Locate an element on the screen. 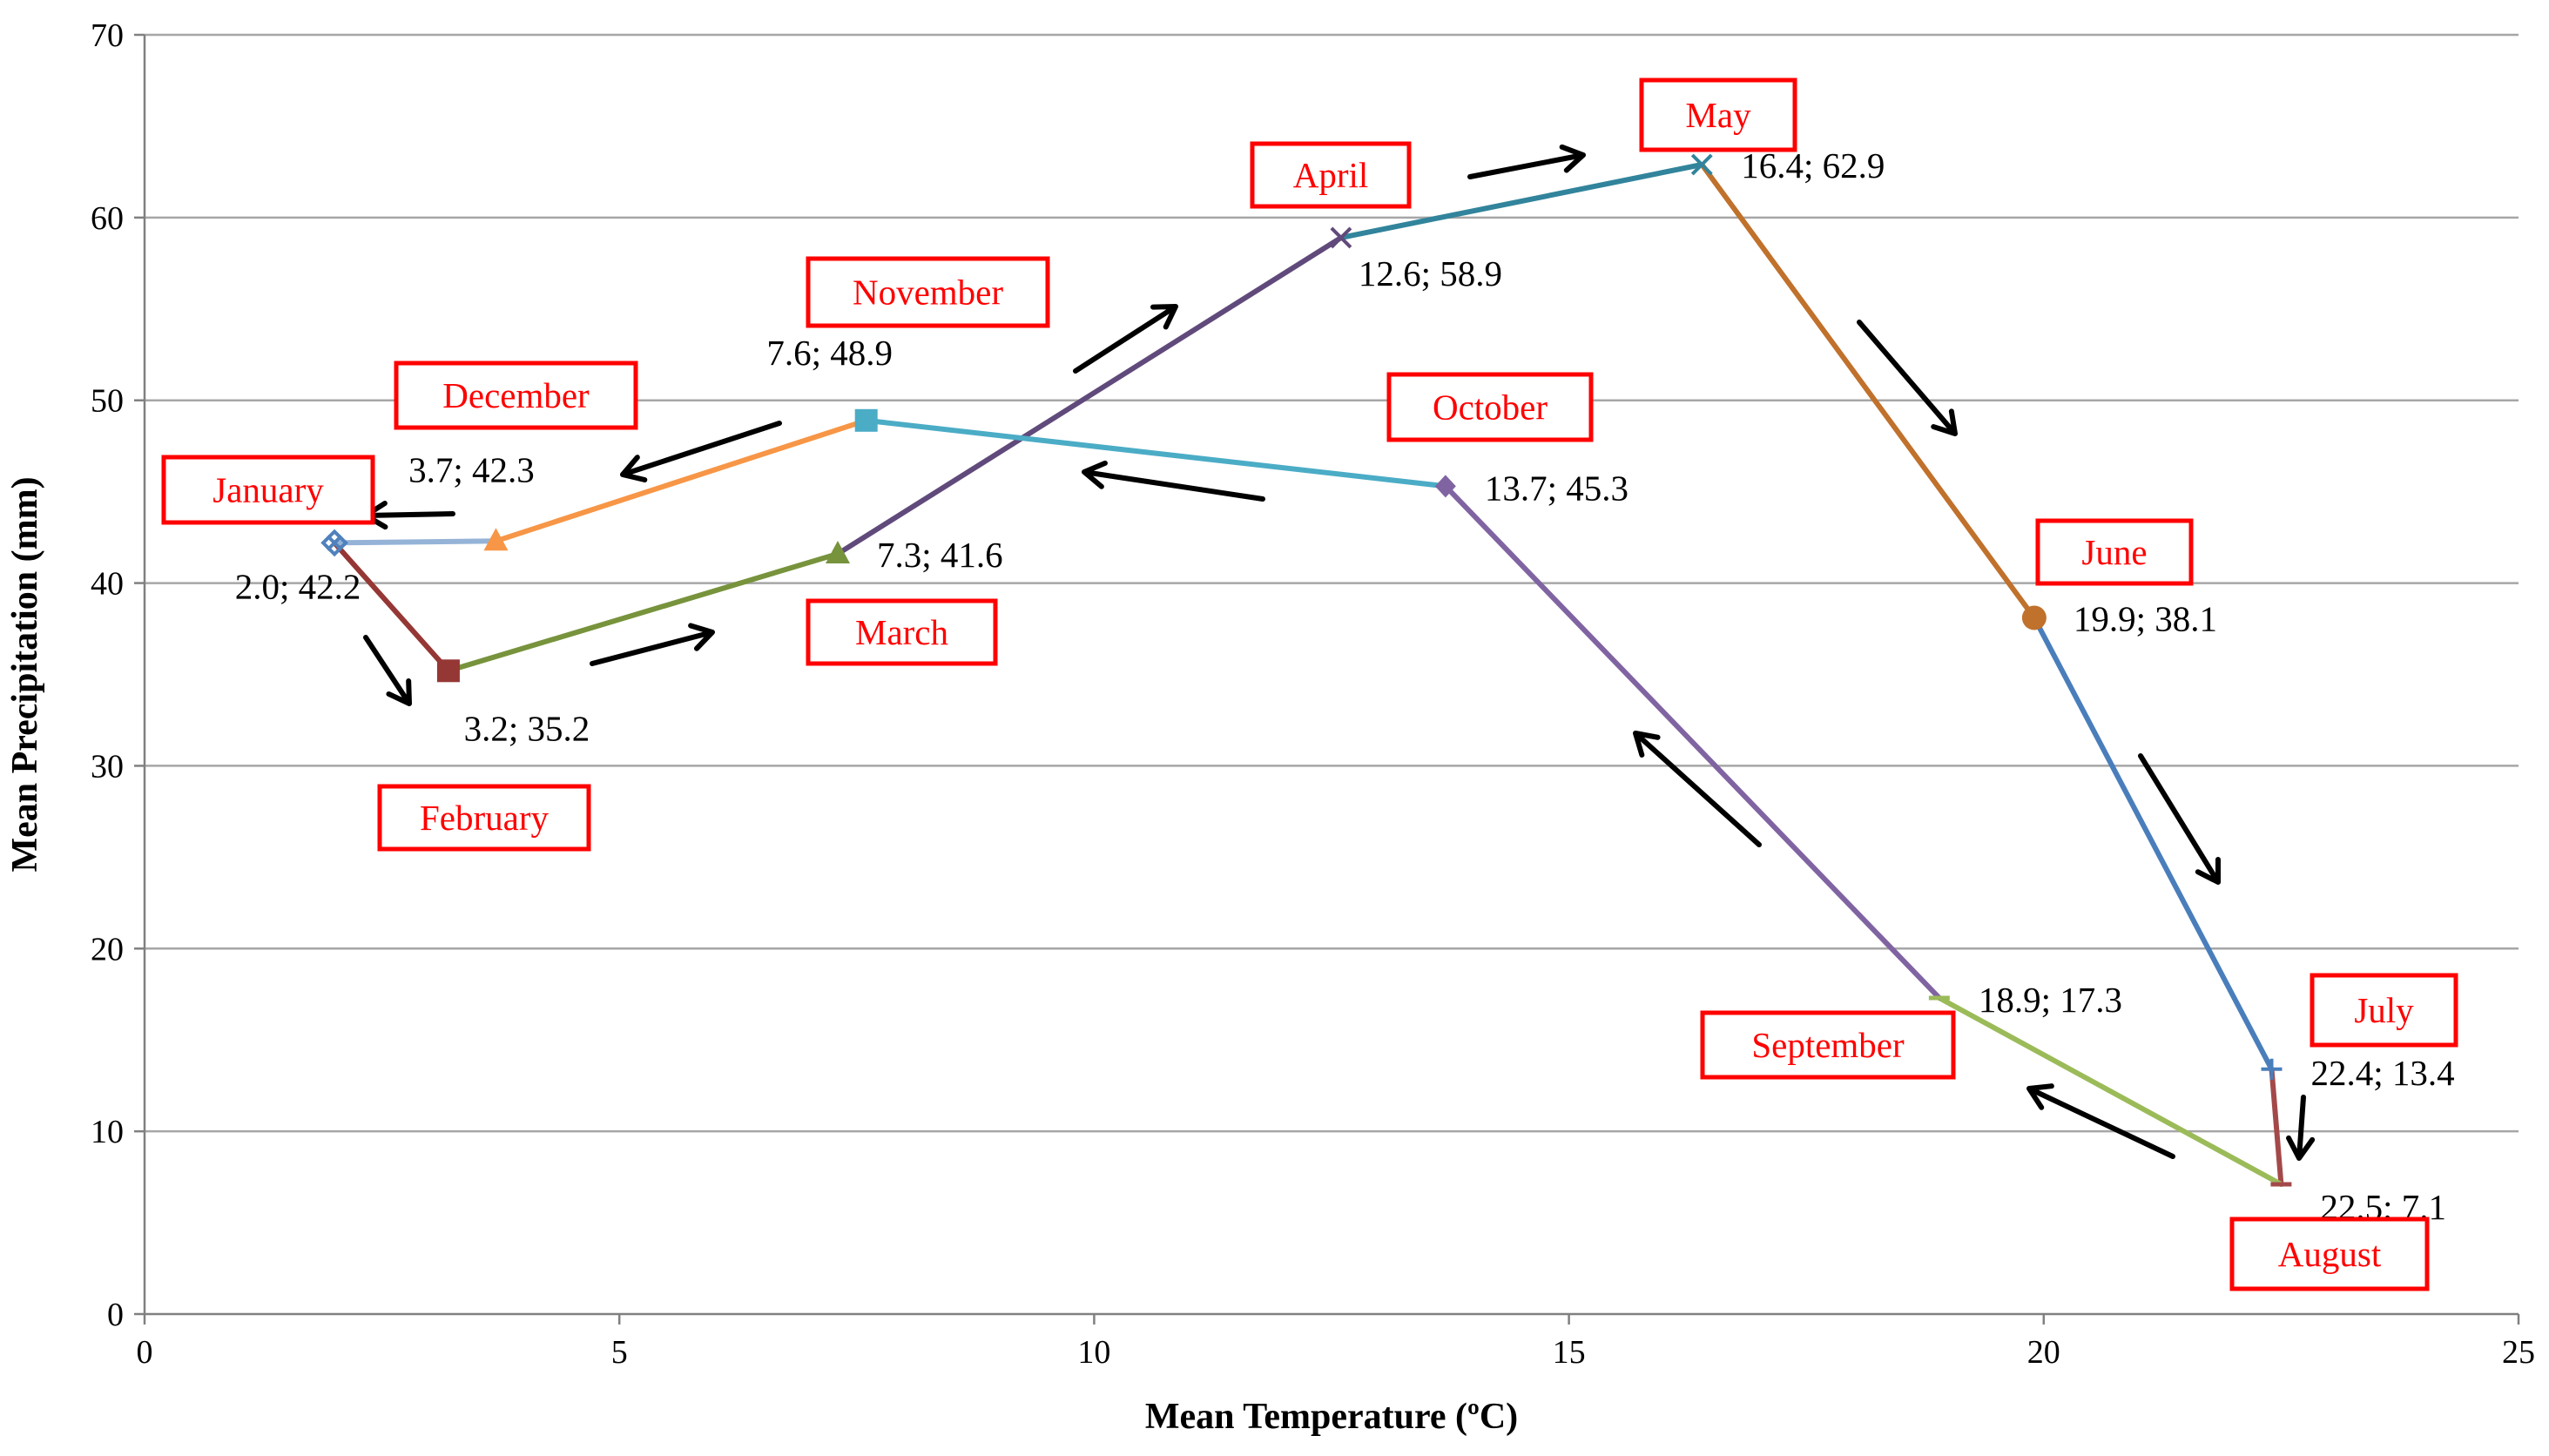  x-tick-label: 5 is located at coordinates (619, 1352).